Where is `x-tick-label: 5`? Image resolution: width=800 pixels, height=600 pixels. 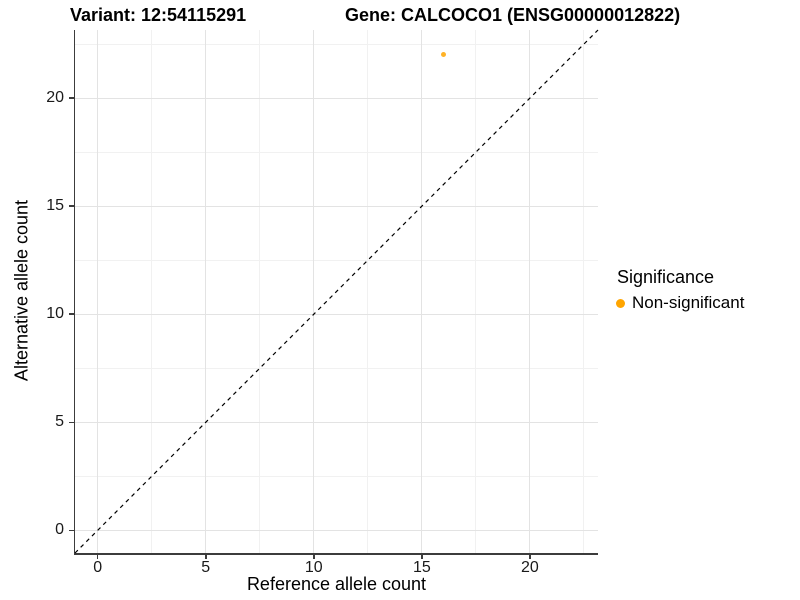 x-tick-label: 5 is located at coordinates (206, 567).